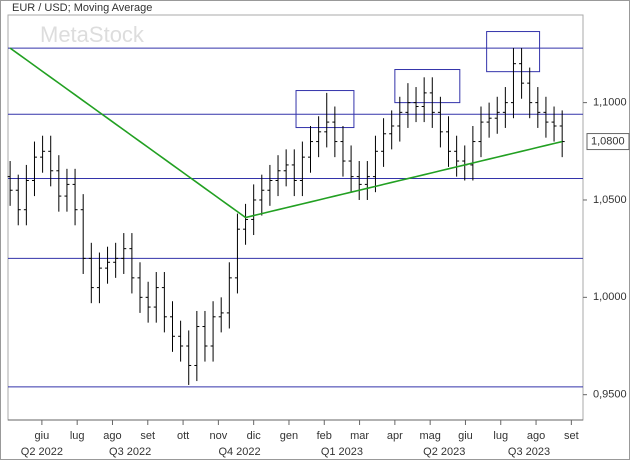 This screenshot has height=460, width=630. What do you see at coordinates (239, 452) in the screenshot?
I see `quarter-label: Q4 2022` at bounding box center [239, 452].